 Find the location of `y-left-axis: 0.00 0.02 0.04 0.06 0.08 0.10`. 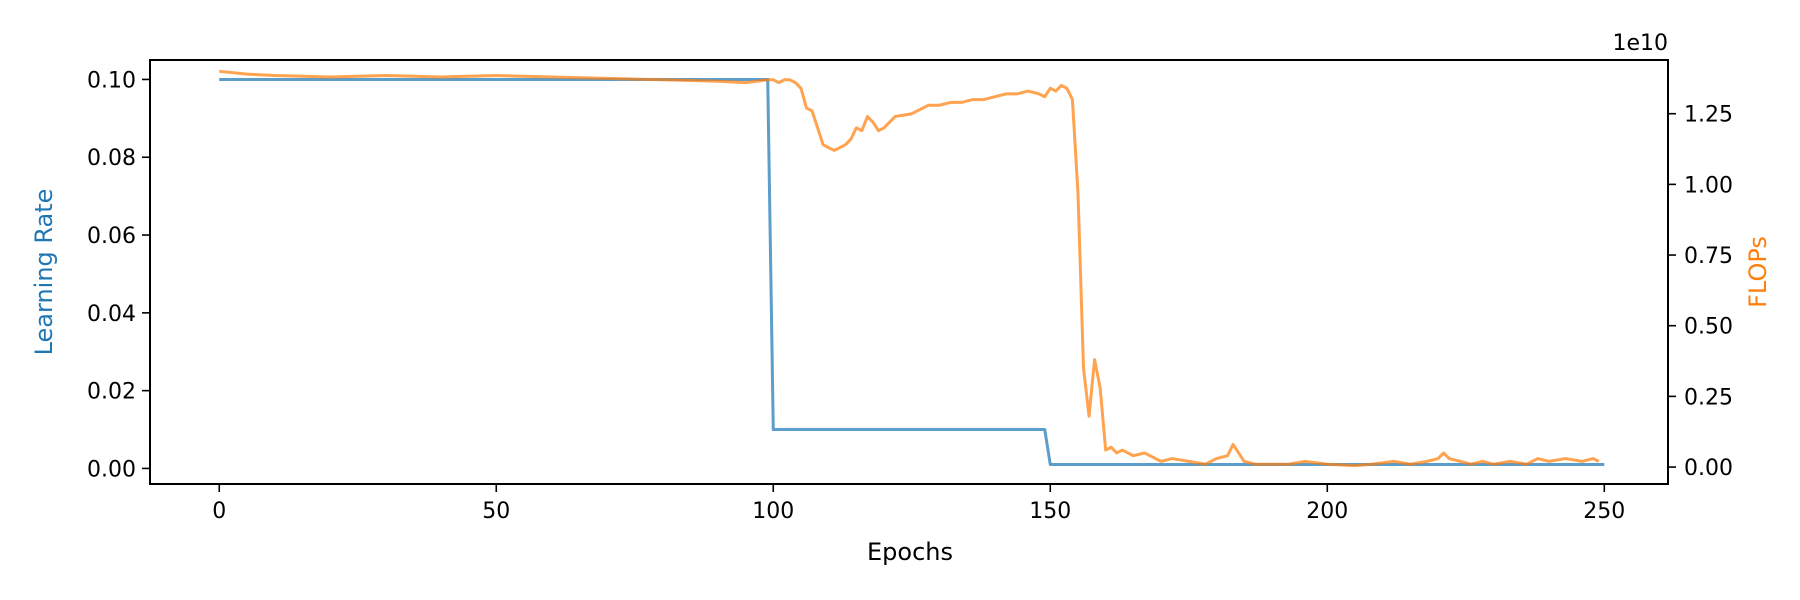

y-left-axis: 0.00 0.02 0.04 0.06 0.08 0.10 is located at coordinates (118, 275).